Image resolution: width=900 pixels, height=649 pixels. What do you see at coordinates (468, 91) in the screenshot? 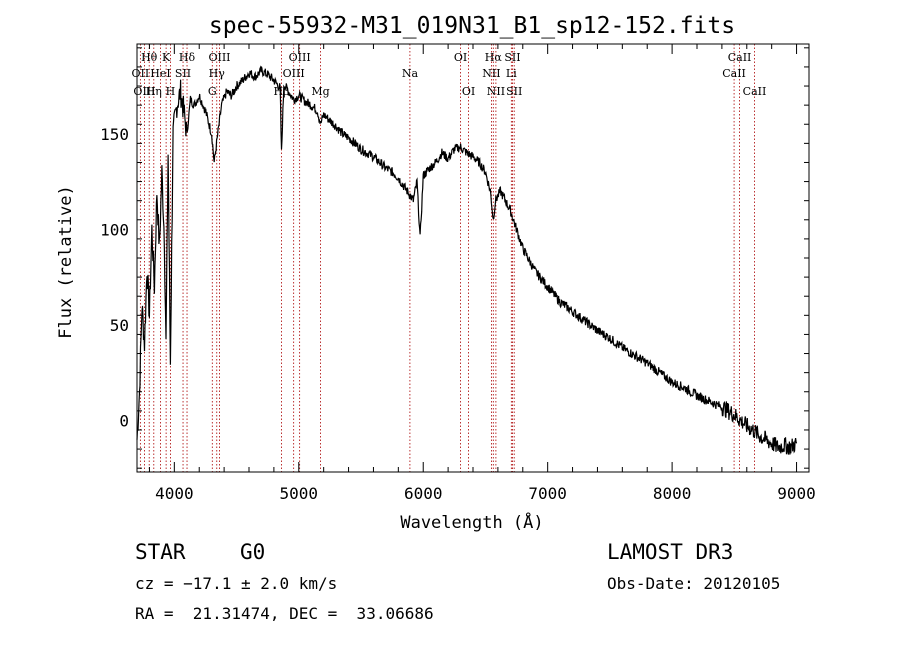
I see `line-label-18: OI` at bounding box center [468, 91].